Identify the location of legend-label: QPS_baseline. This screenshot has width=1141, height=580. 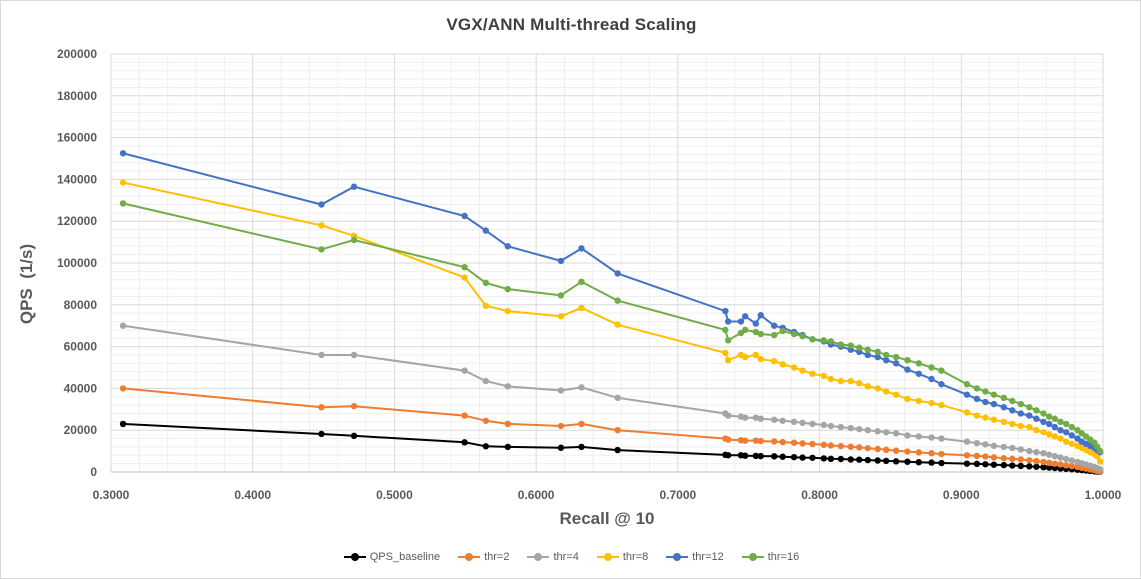
(405, 557).